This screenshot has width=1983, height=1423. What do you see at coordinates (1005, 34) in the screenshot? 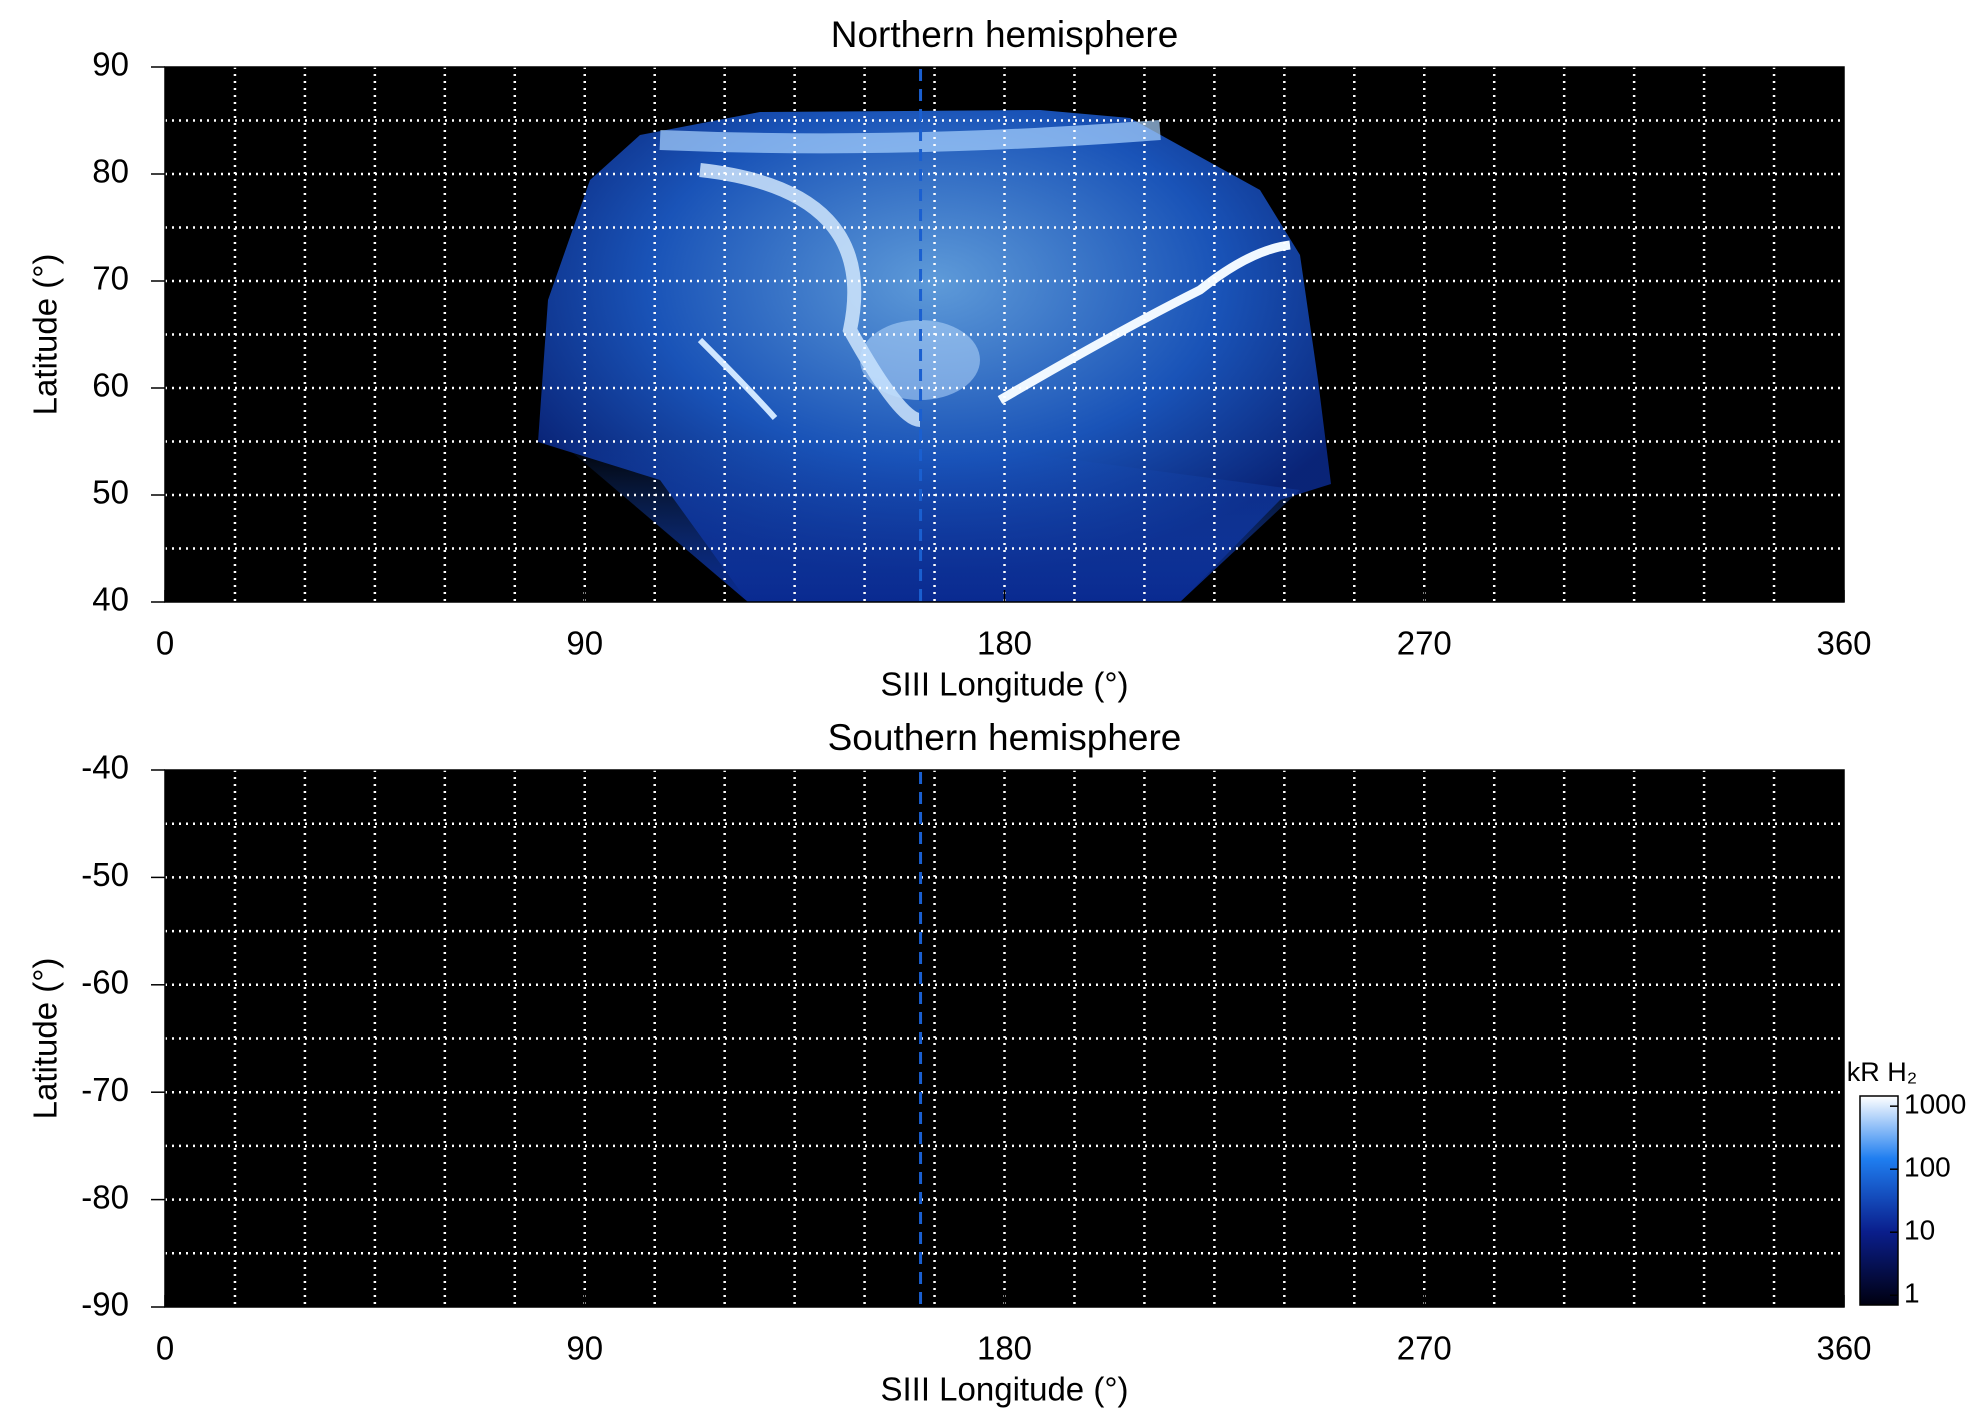
I see `chart-title: Northern hemisphere` at bounding box center [1005, 34].